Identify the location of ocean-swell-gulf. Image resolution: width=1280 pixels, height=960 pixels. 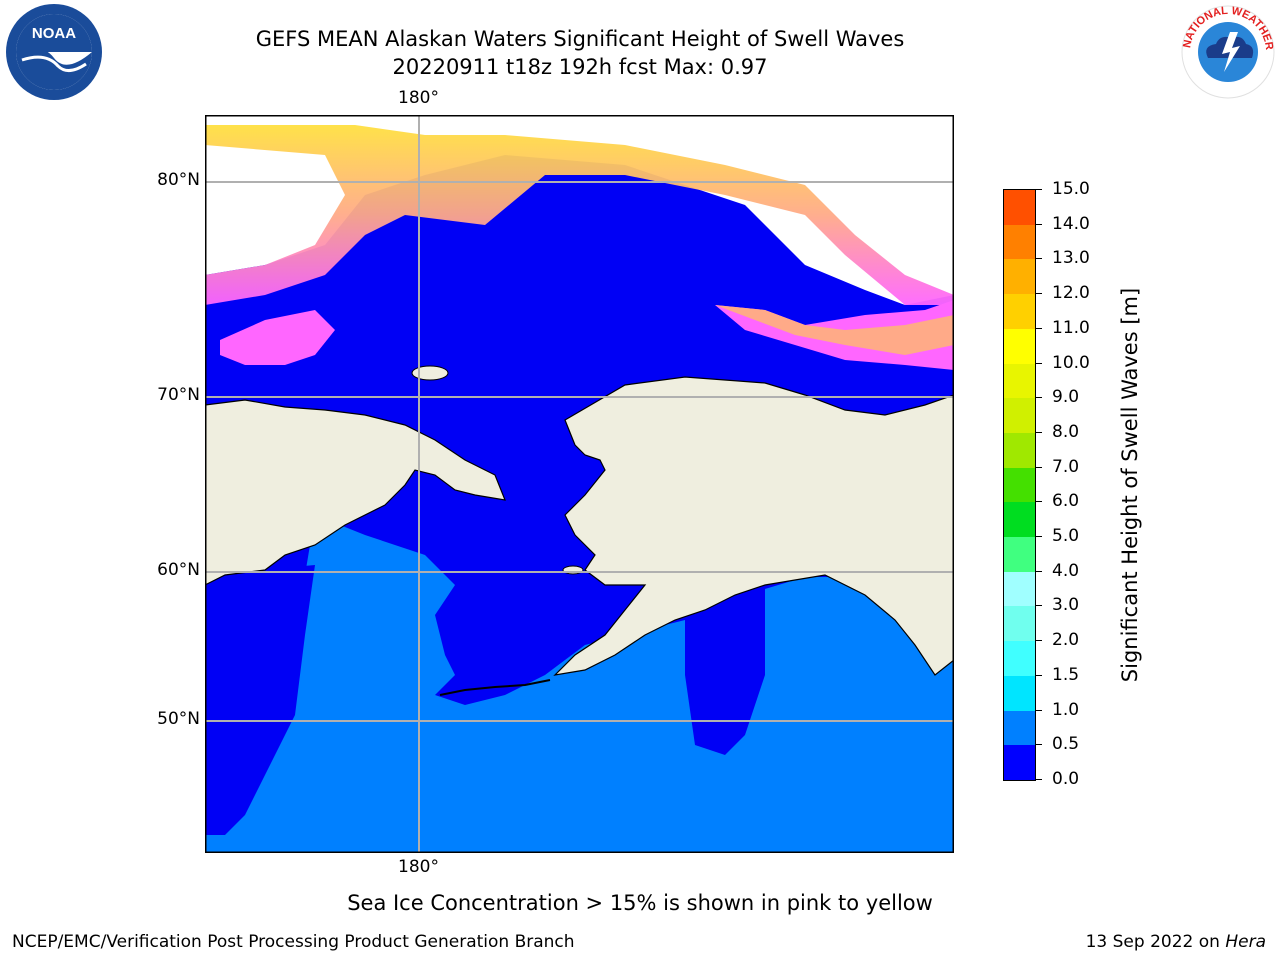
(725, 670).